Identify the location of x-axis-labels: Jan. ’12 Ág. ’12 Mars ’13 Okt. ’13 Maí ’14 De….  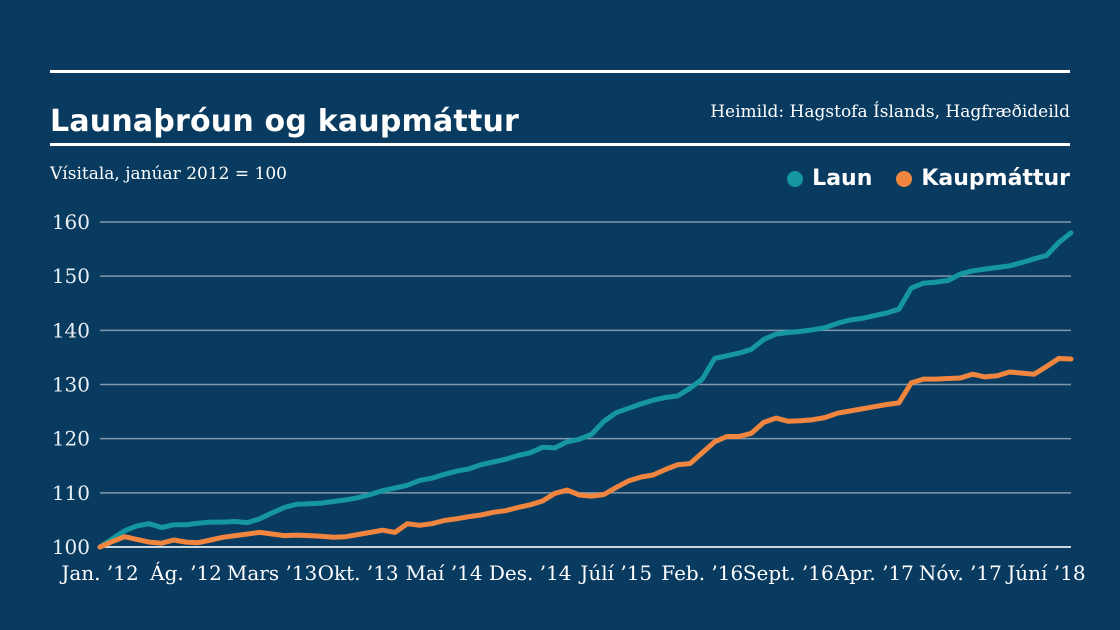
(572, 573).